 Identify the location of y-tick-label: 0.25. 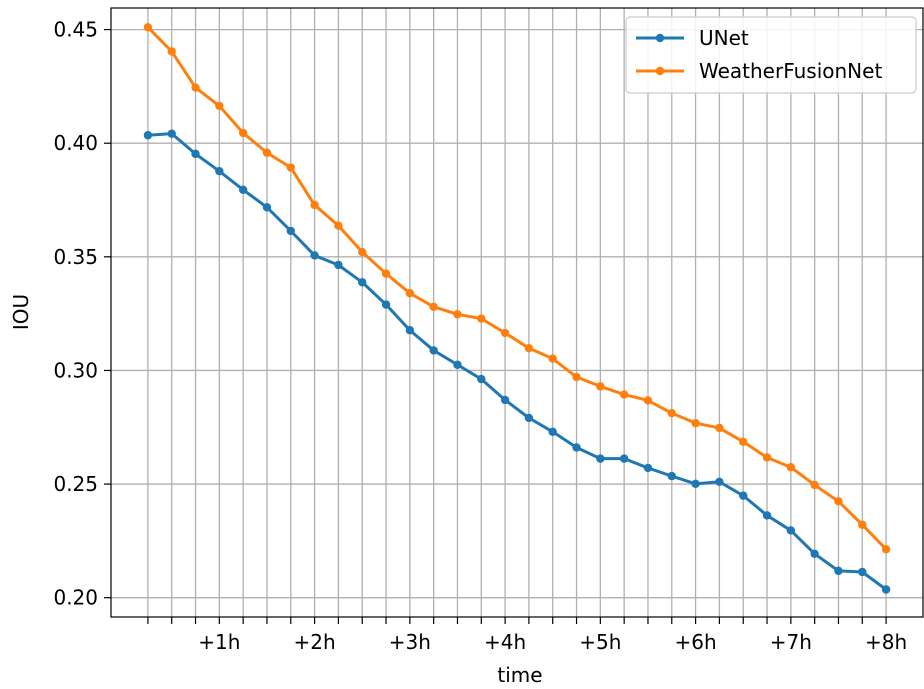
(75, 484).